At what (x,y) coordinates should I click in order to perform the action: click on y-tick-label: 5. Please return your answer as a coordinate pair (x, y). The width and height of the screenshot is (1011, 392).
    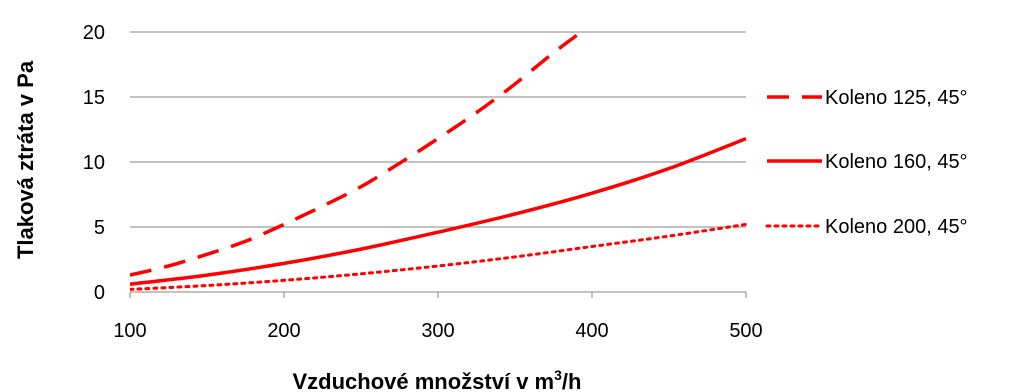
    Looking at the image, I should click on (99, 228).